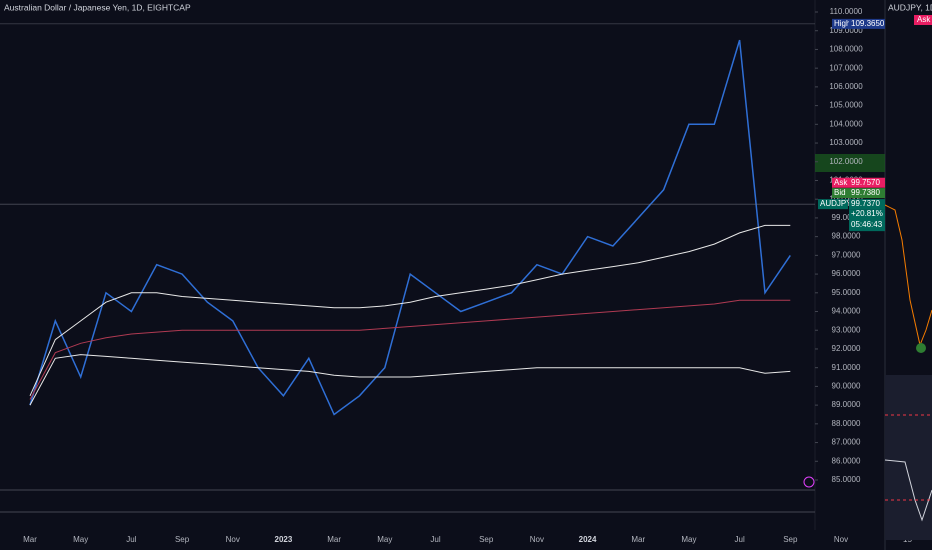  Describe the element at coordinates (846, 479) in the screenshot. I see `y-tick-label: 85.0000` at that location.